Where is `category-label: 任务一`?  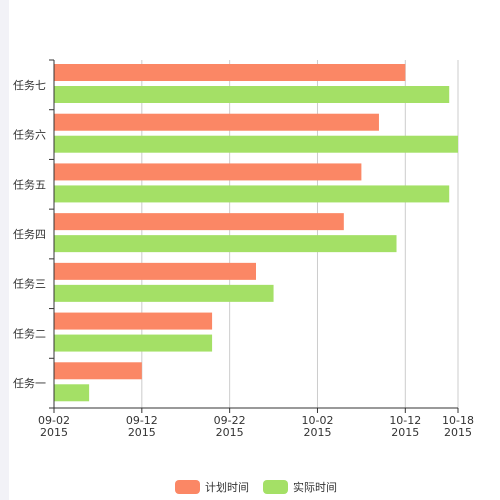
category-label: 任务一 is located at coordinates (29, 383).